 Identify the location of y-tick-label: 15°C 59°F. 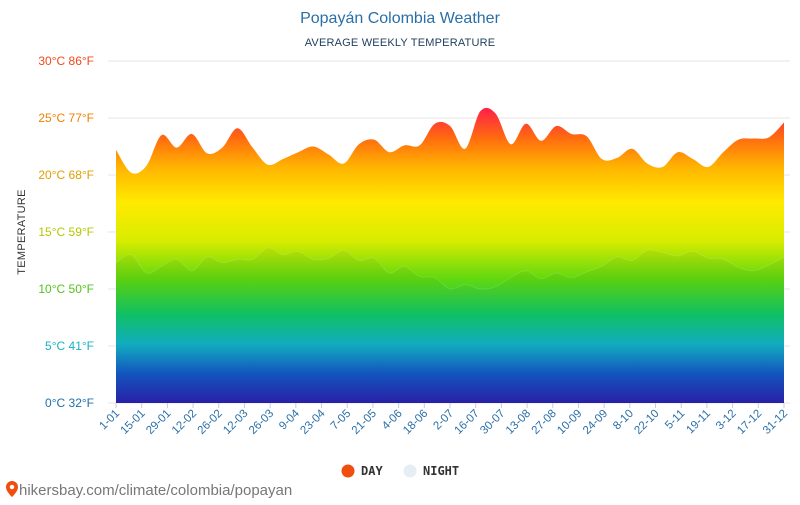
(66, 232).